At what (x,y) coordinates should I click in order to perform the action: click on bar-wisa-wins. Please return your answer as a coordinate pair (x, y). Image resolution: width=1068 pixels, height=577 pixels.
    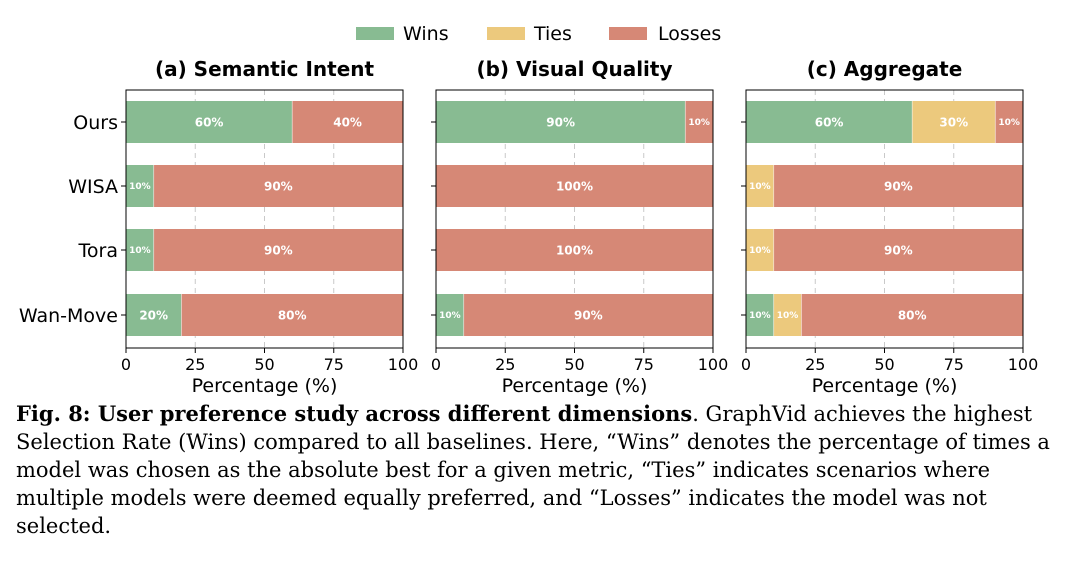
    Looking at the image, I should click on (140, 186).